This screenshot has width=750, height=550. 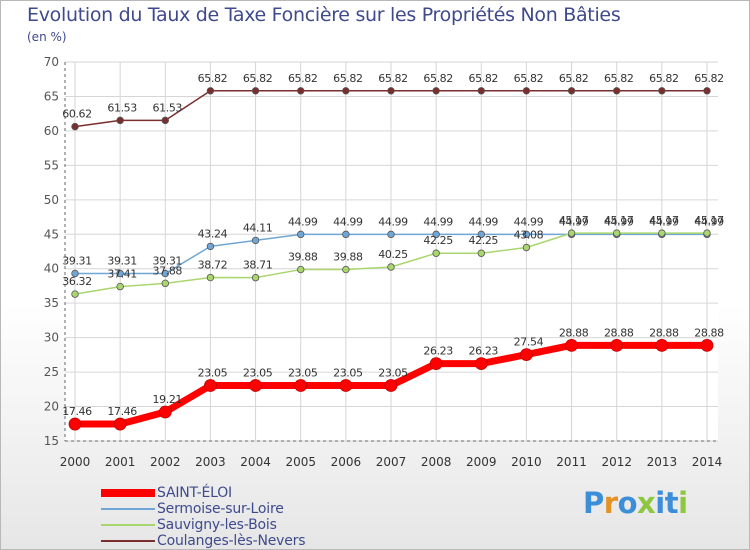 What do you see at coordinates (481, 462) in the screenshot?
I see `x-tick-label: 2009` at bounding box center [481, 462].